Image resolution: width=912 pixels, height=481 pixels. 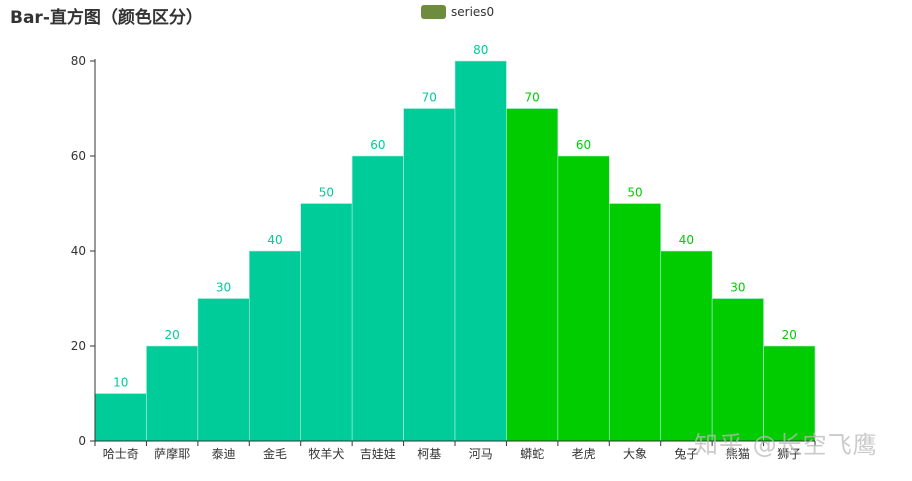 I want to click on y-tick-label: 0, so click(x=82, y=441).